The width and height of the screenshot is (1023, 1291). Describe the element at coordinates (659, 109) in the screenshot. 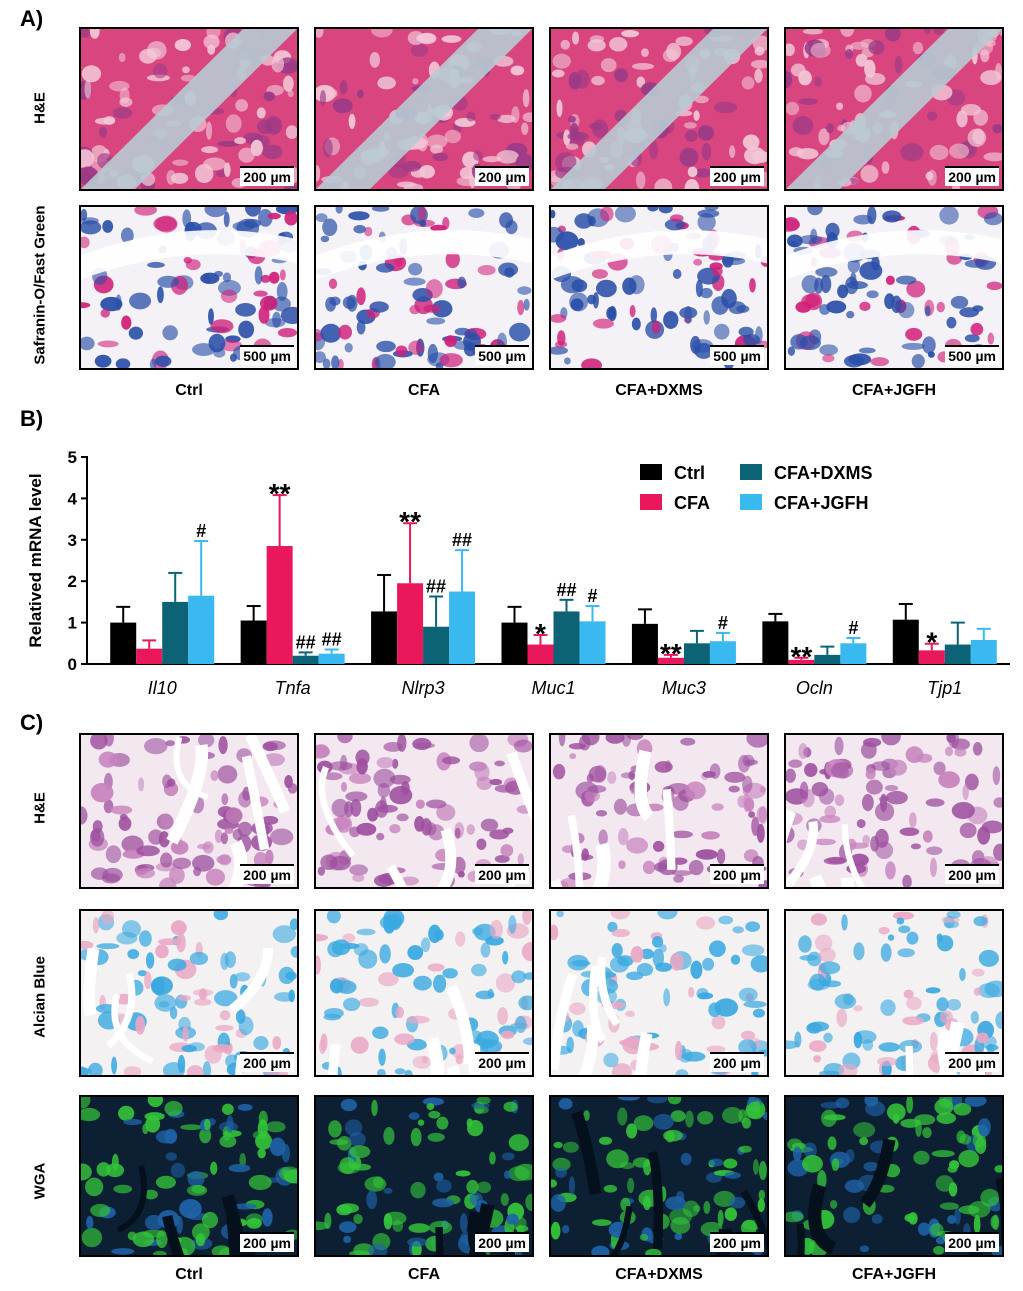

I see `panel-a-he-dxms-image: 200 µm` at that location.